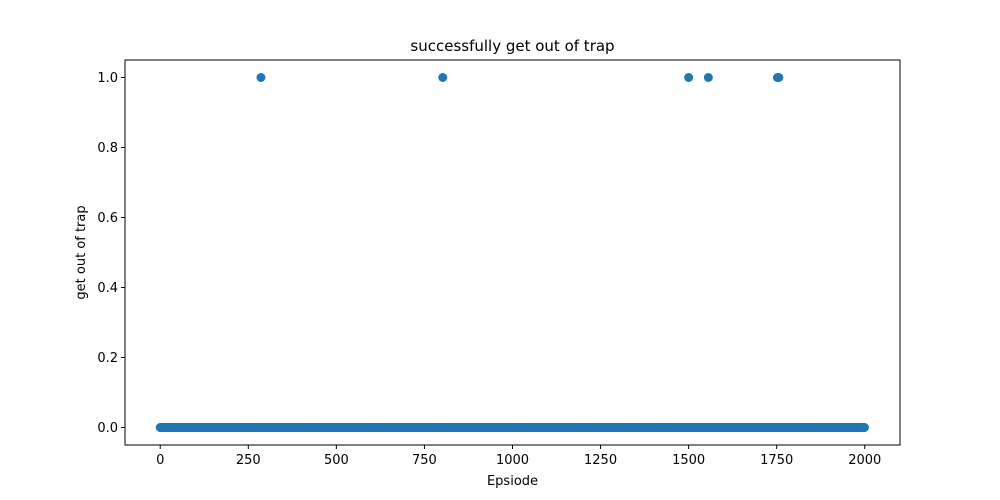  What do you see at coordinates (107, 428) in the screenshot?
I see `y-tick-label: 0.0` at bounding box center [107, 428].